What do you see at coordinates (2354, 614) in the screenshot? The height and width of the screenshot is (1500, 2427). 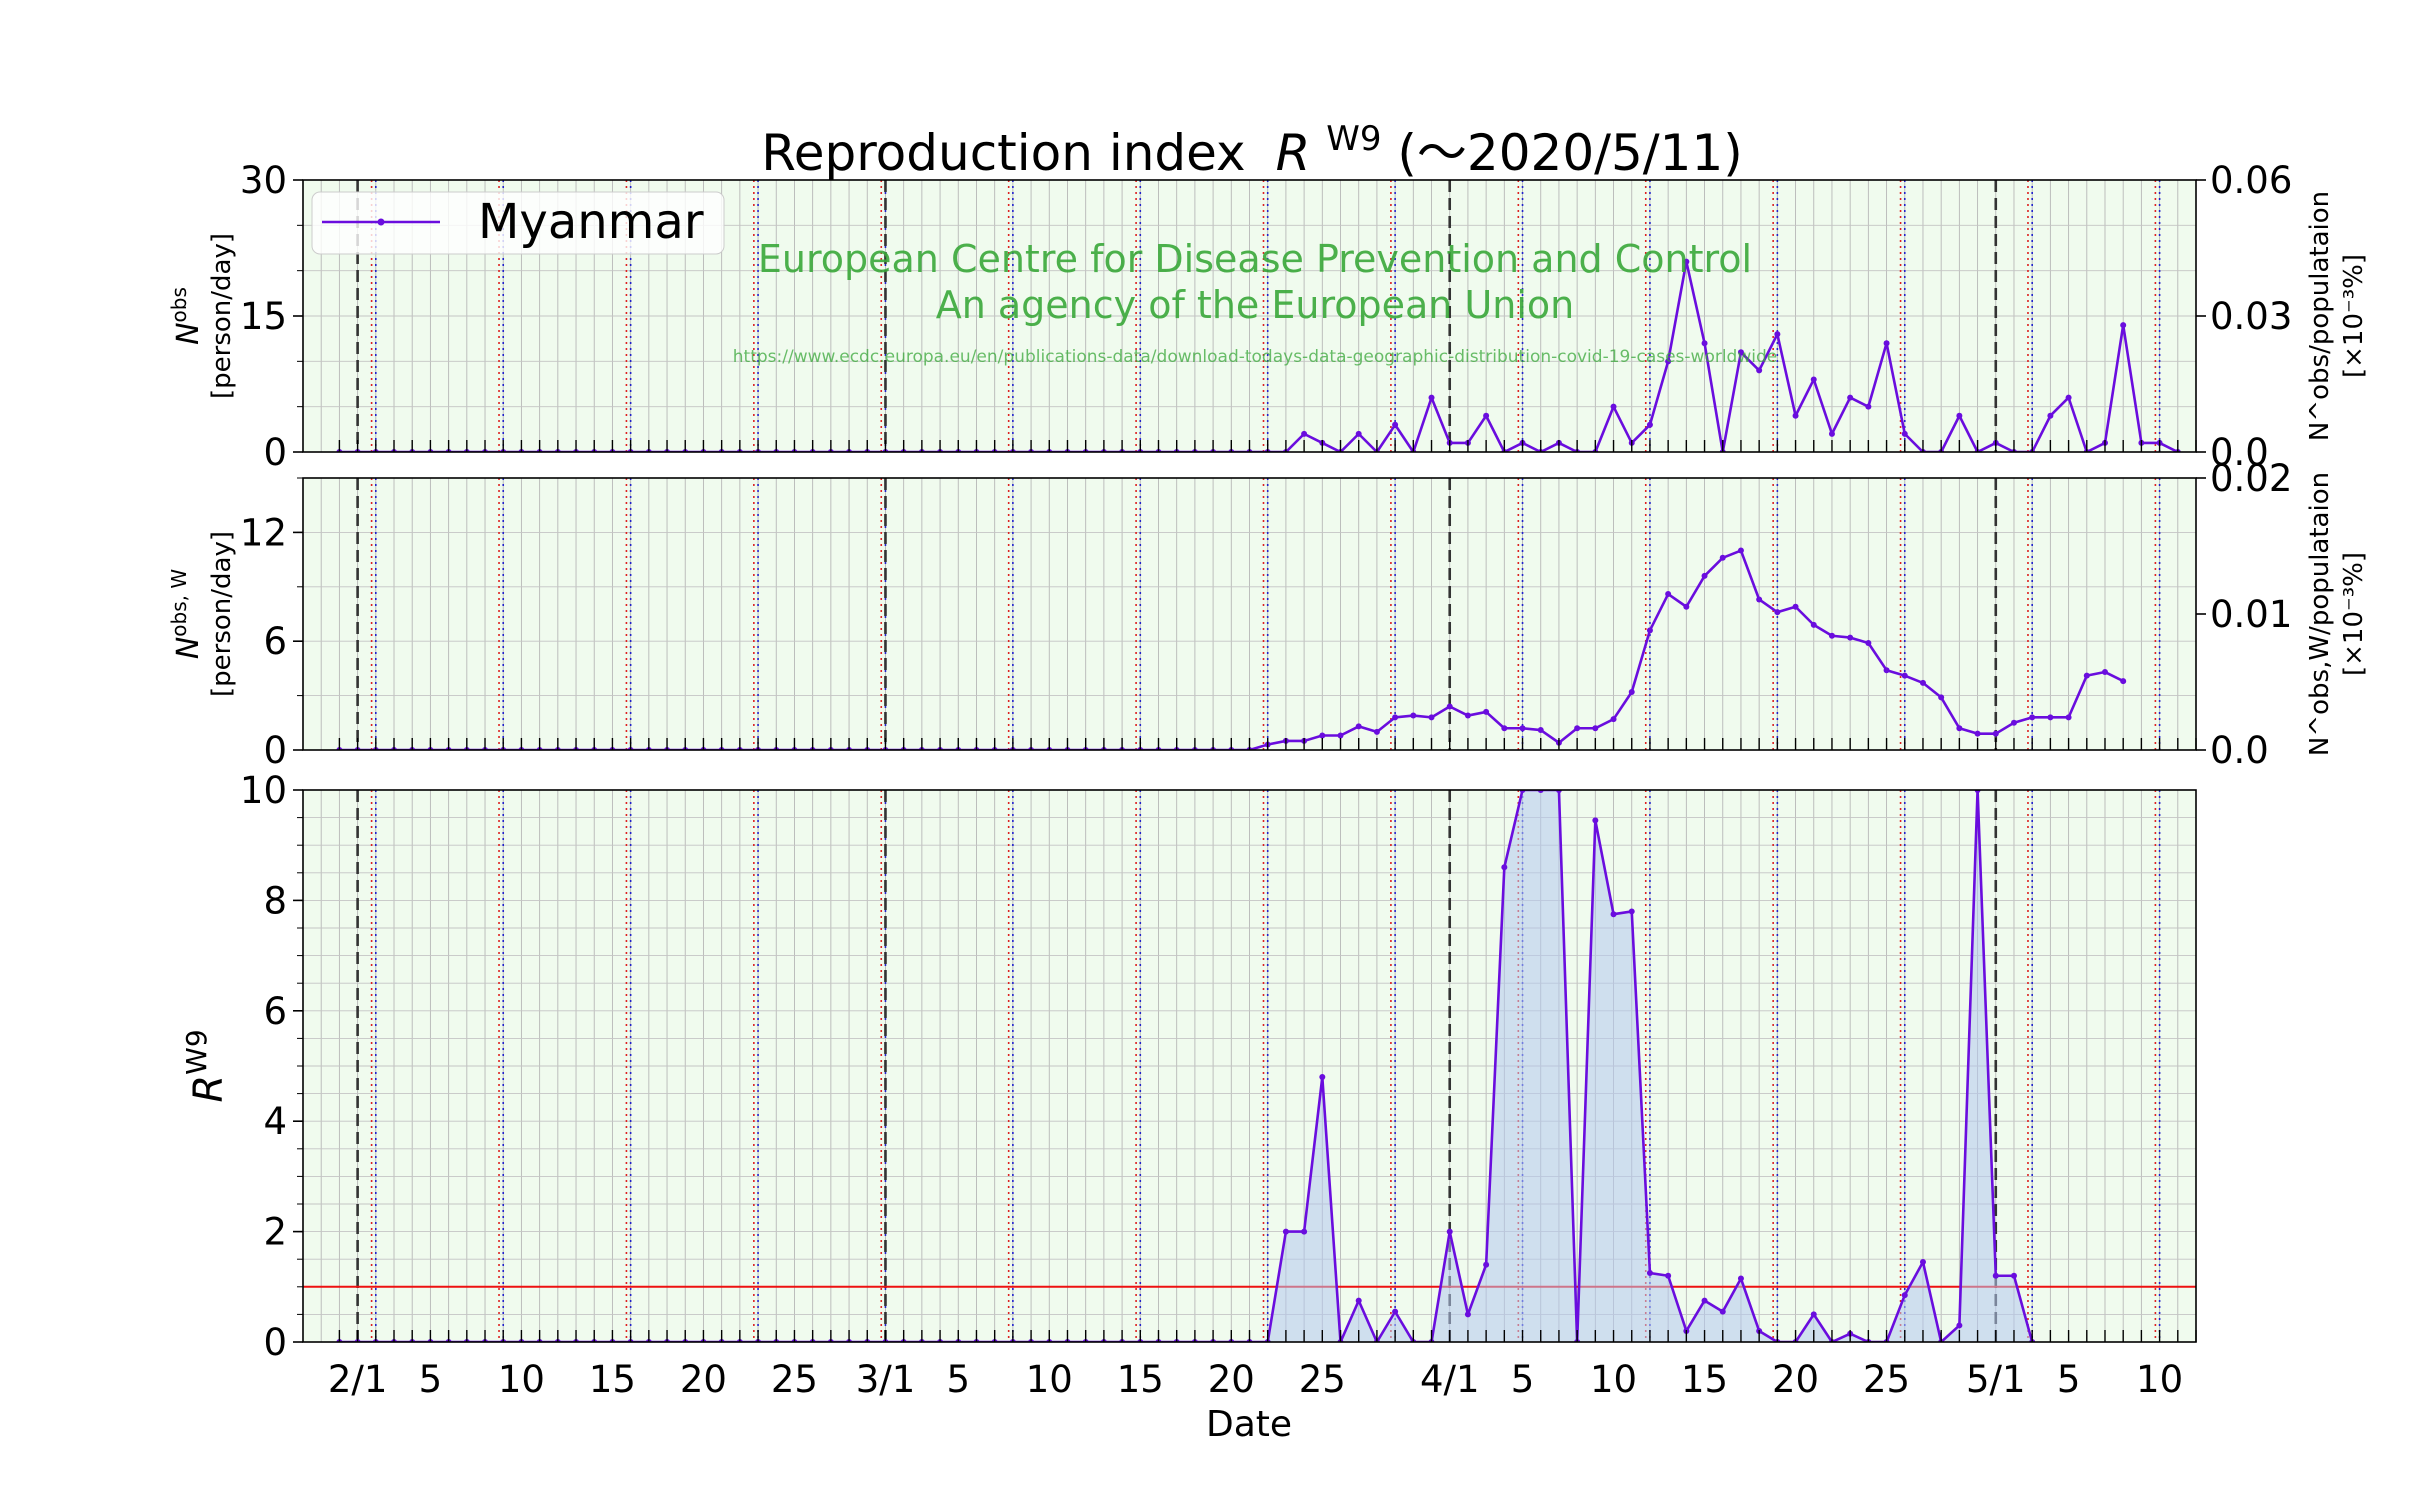 I see `right-label2-line2: [×10⁻³%]` at bounding box center [2354, 614].